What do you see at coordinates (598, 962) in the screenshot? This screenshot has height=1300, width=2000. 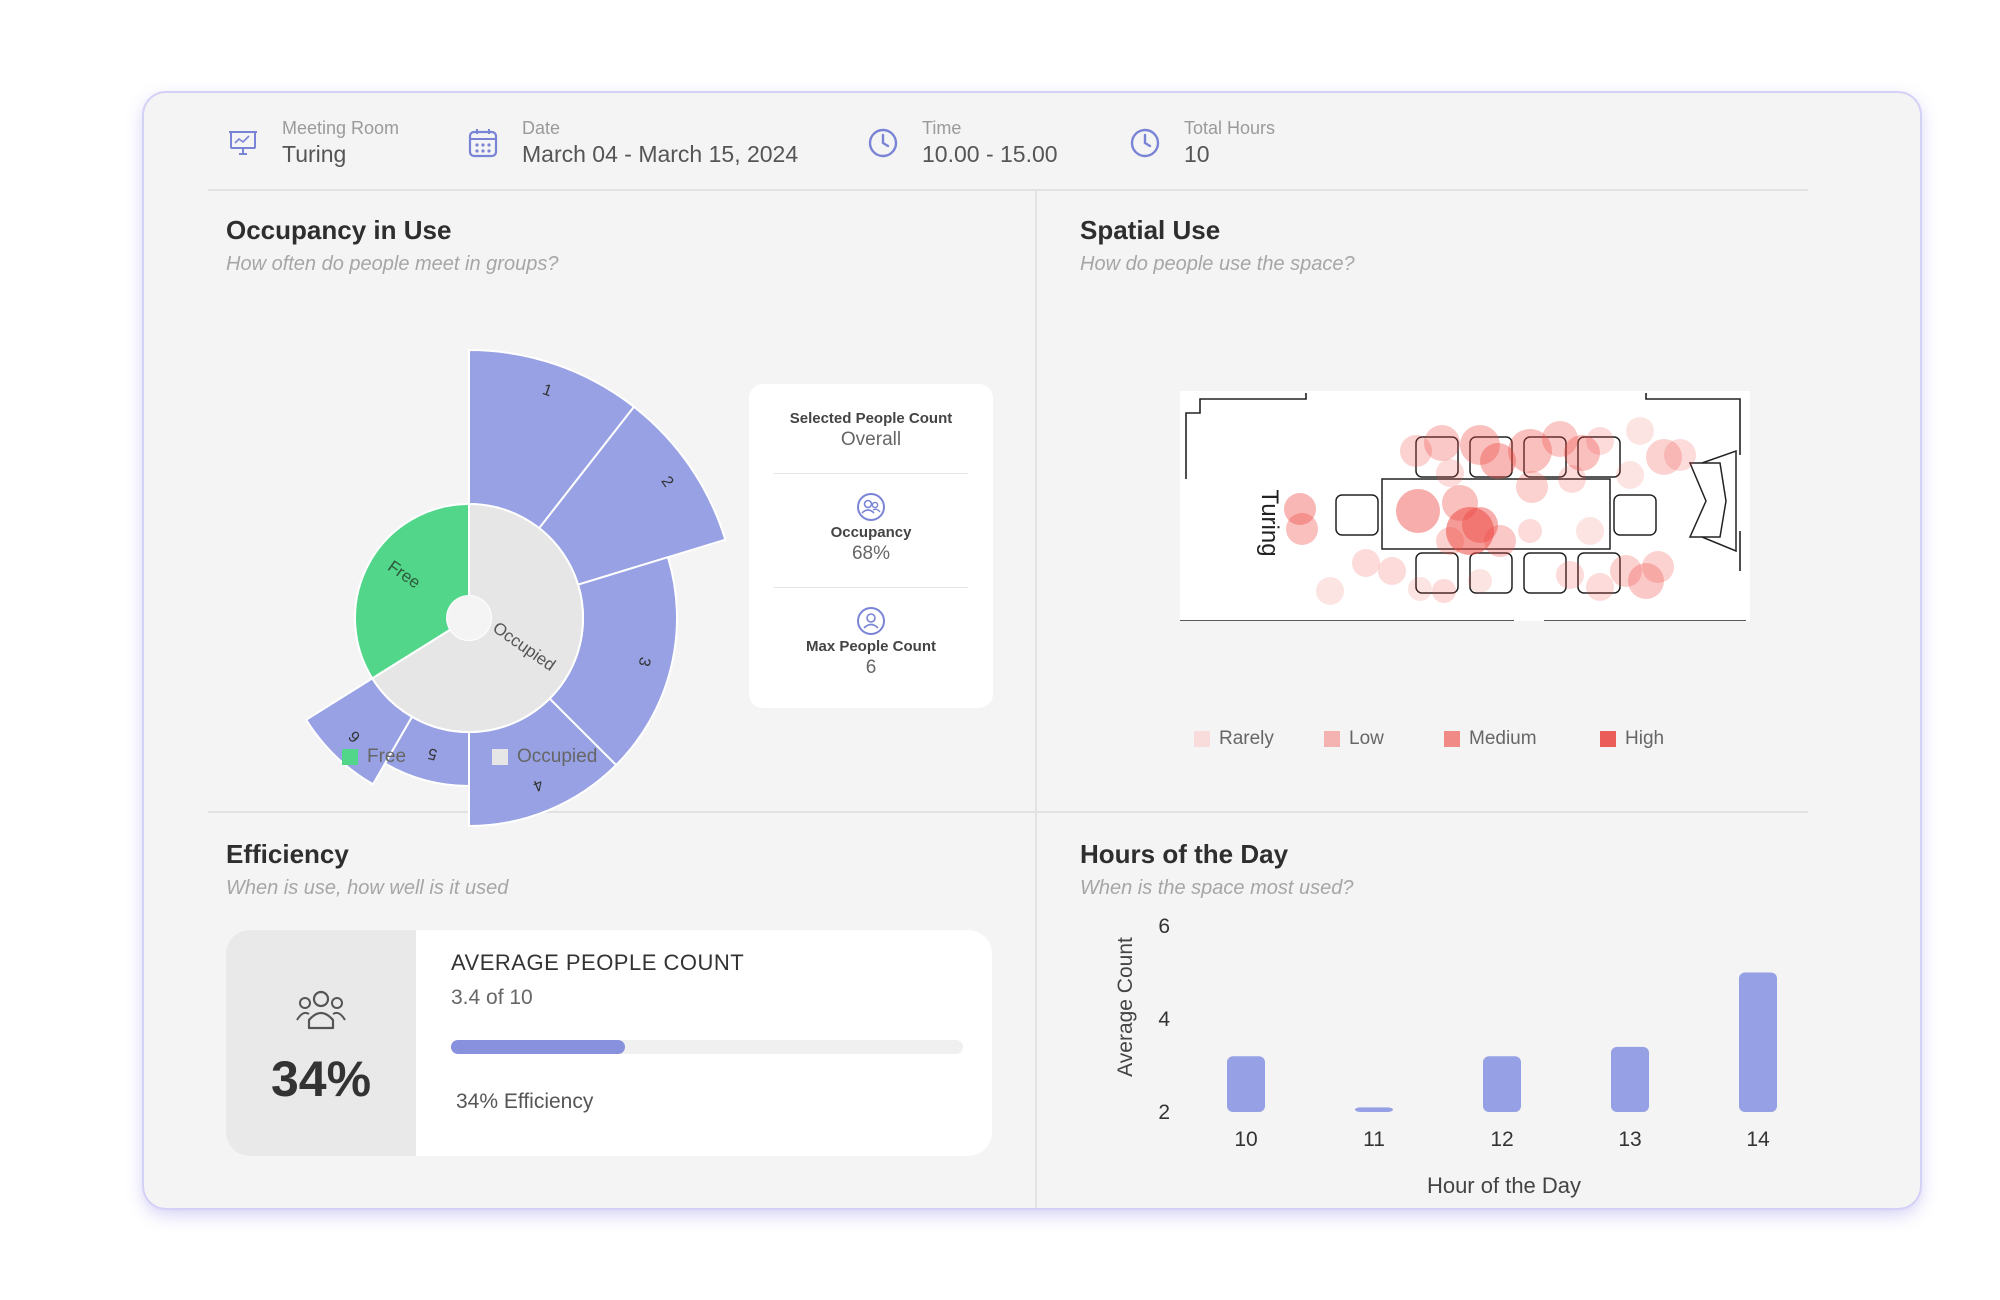 I see `average-people-count-heading: AVERAGE PEOPLE COUNT` at bounding box center [598, 962].